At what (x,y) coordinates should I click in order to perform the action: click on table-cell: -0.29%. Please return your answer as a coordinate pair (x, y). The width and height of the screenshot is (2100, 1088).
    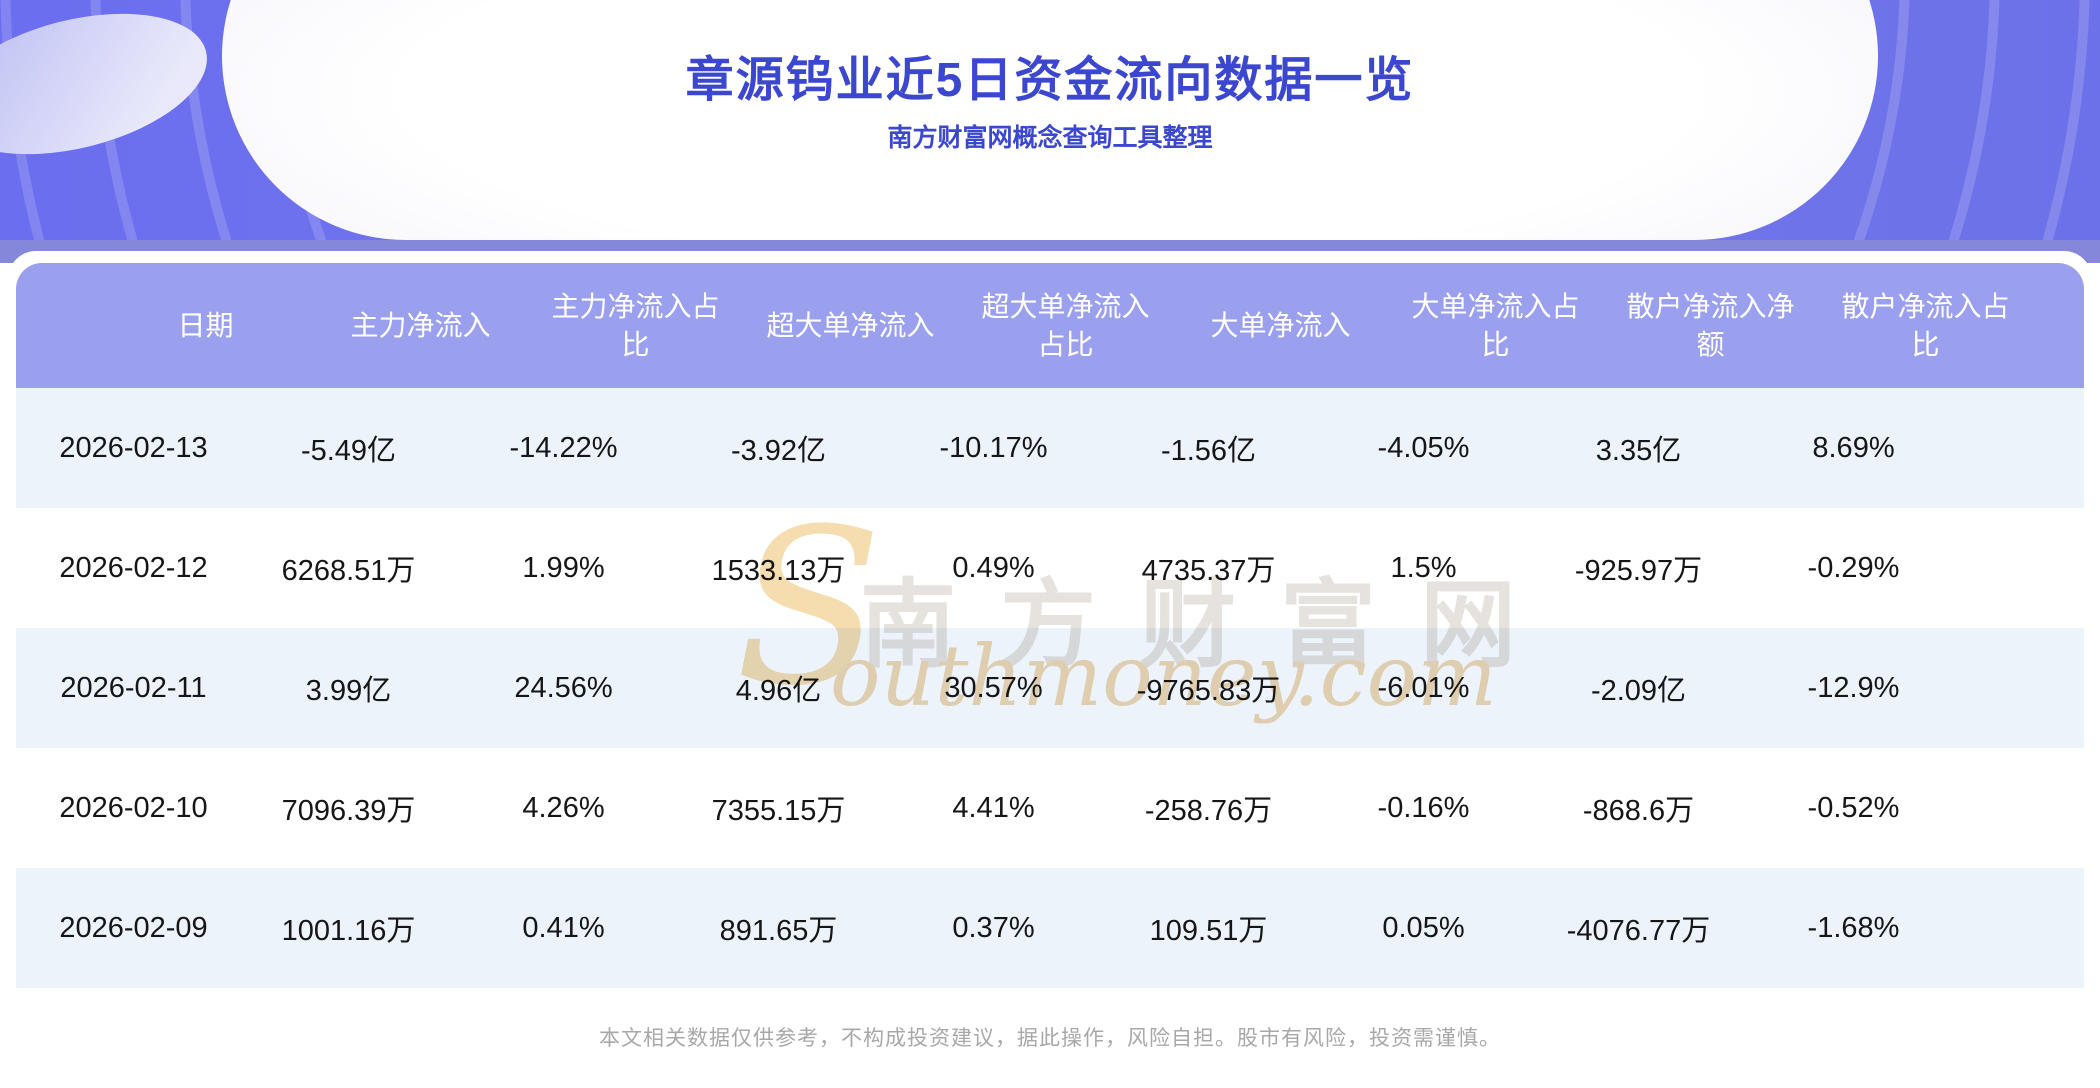
    Looking at the image, I should click on (1853, 567).